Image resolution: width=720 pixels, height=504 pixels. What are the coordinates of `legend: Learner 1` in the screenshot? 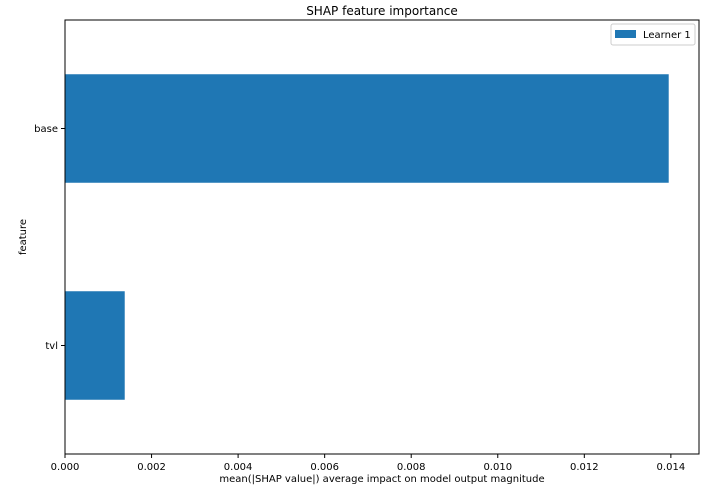 It's located at (653, 34).